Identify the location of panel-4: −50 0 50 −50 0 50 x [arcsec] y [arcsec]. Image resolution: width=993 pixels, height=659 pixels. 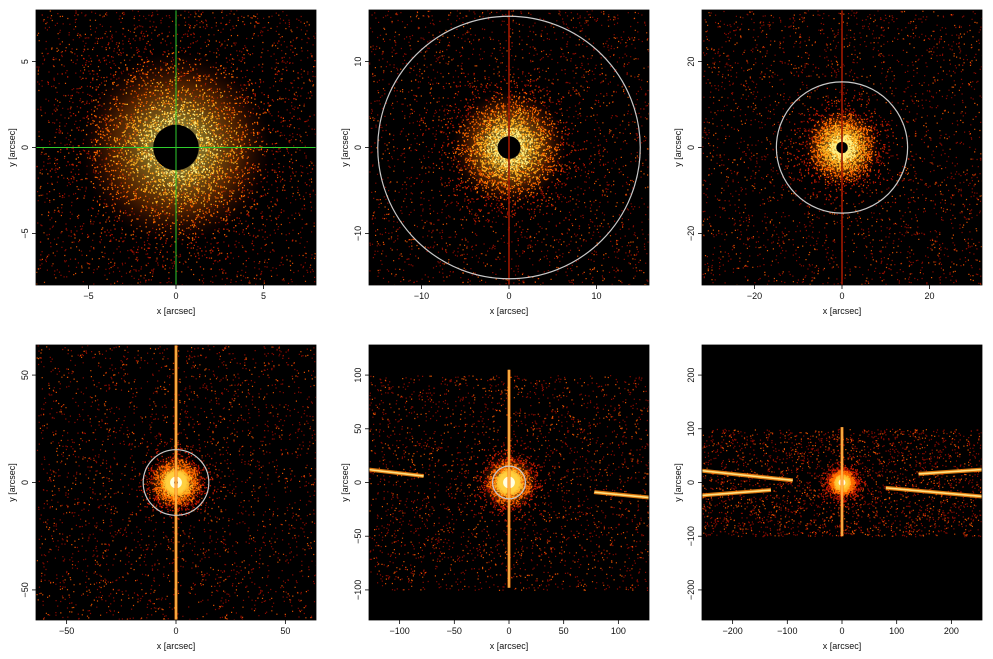
(162, 497).